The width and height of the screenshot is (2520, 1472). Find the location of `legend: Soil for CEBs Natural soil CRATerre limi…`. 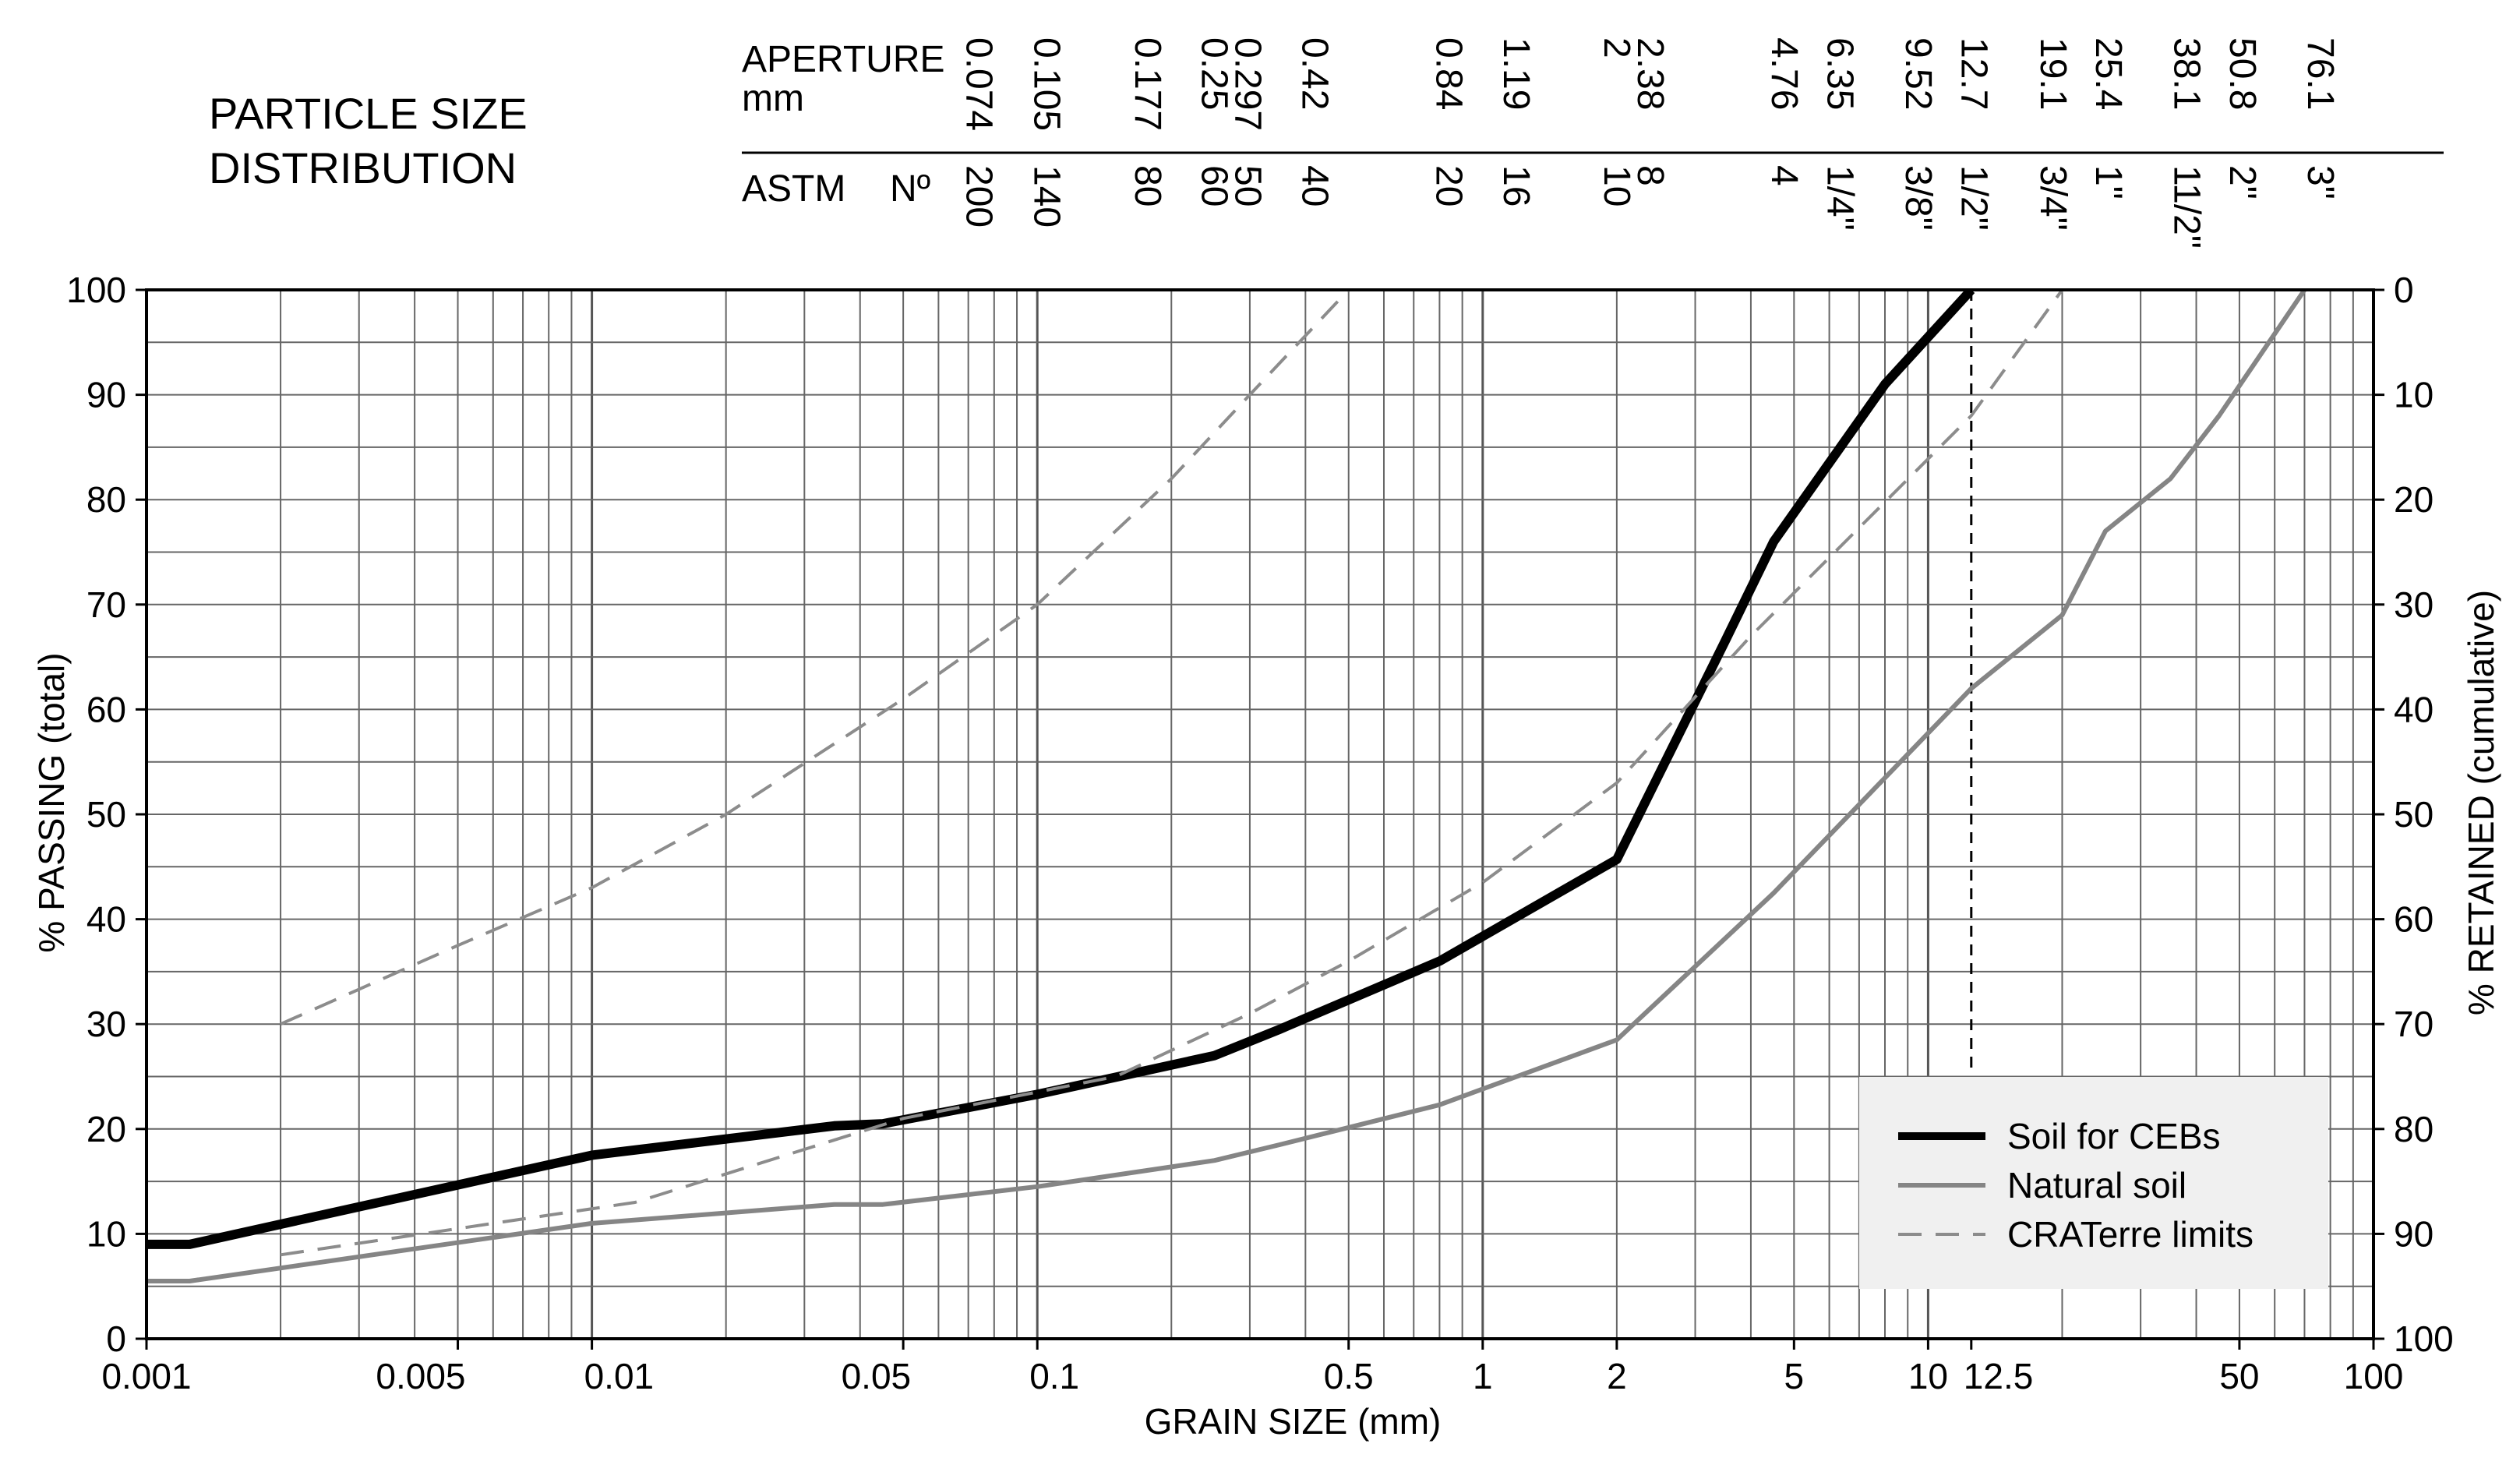

legend: Soil for CEBs Natural soil CRATerre limi… is located at coordinates (2094, 1183).